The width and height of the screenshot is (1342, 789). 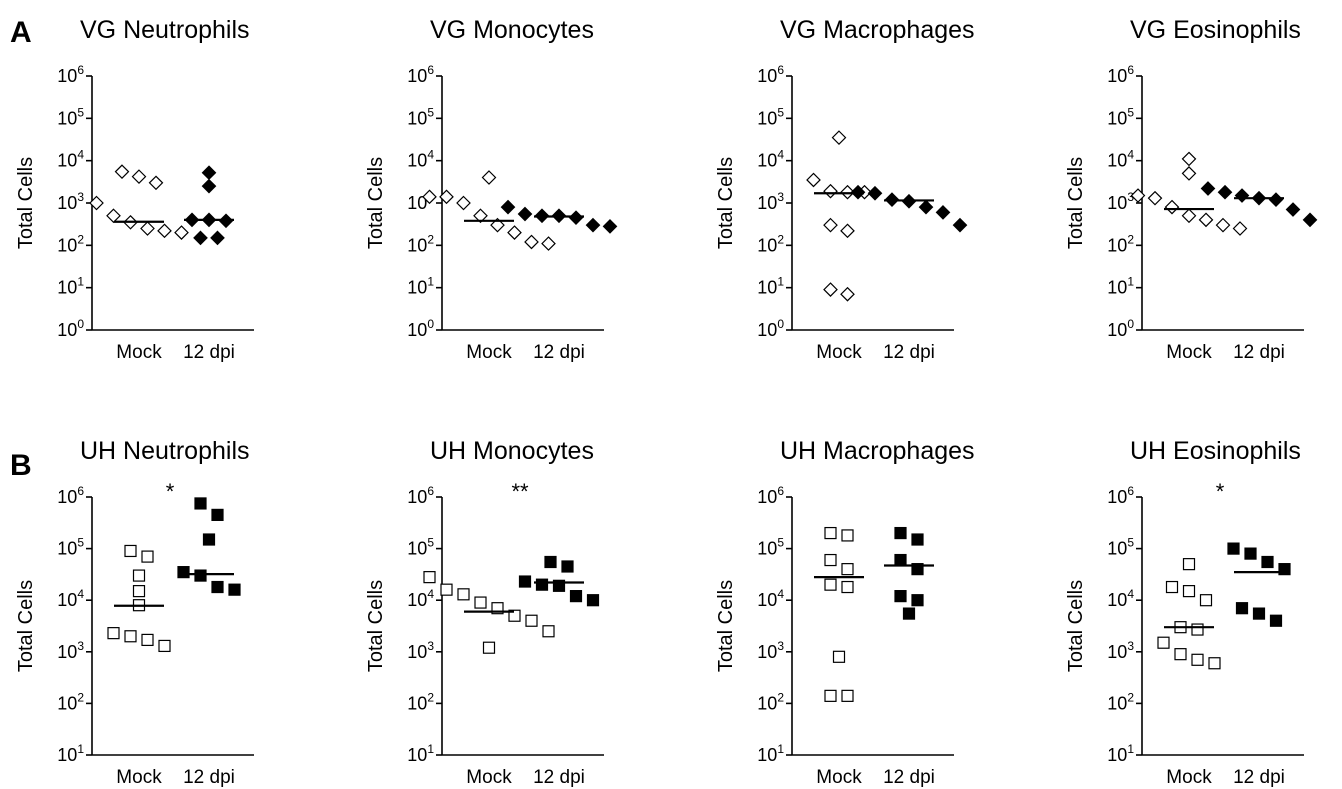 I want to click on uh-eosinophils-ytick-label-1e3: 10³, so click(x=1120, y=650).